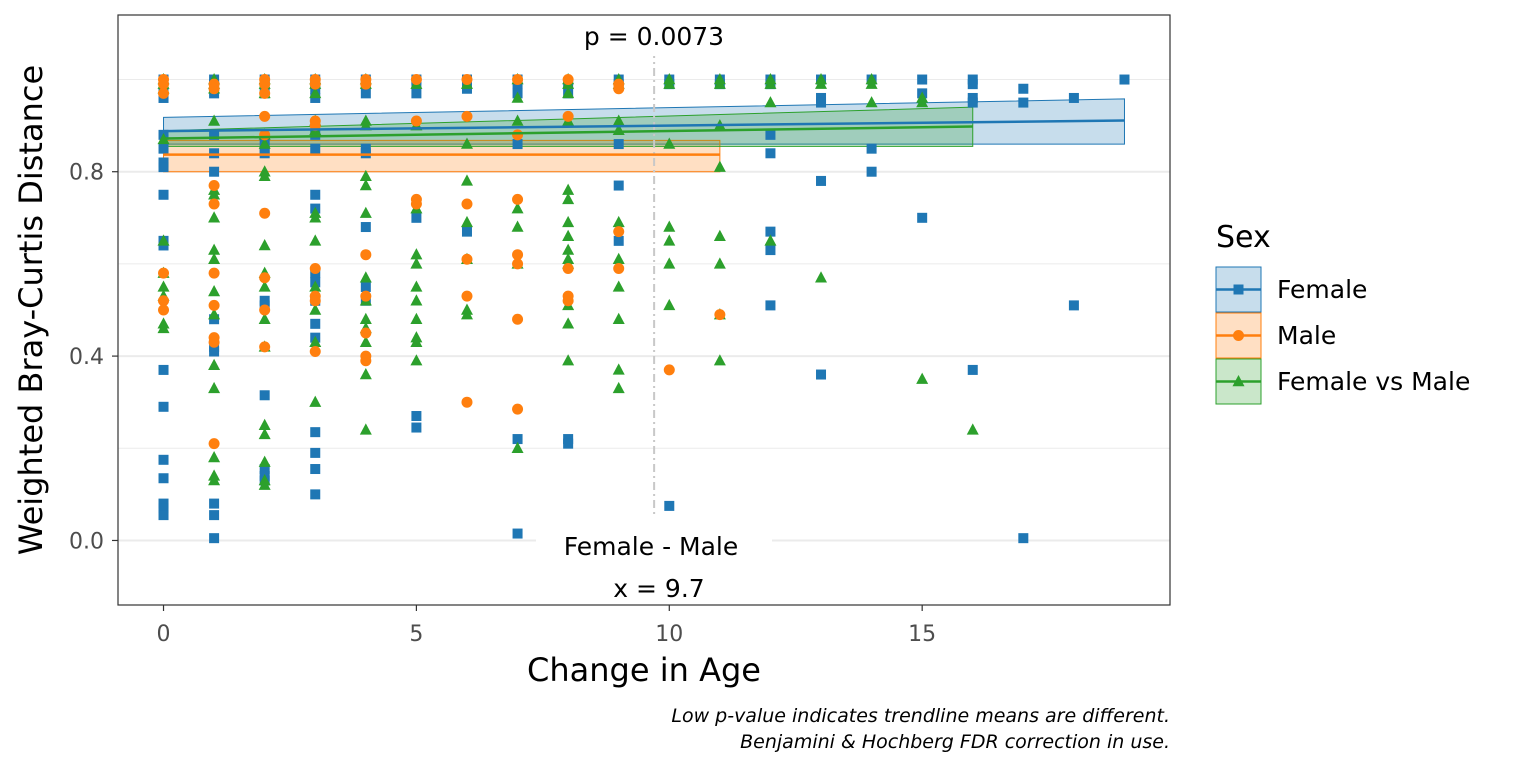 This screenshot has width=1536, height=768. What do you see at coordinates (86, 357) in the screenshot?
I see `y-tick-label: 0.4` at bounding box center [86, 357].